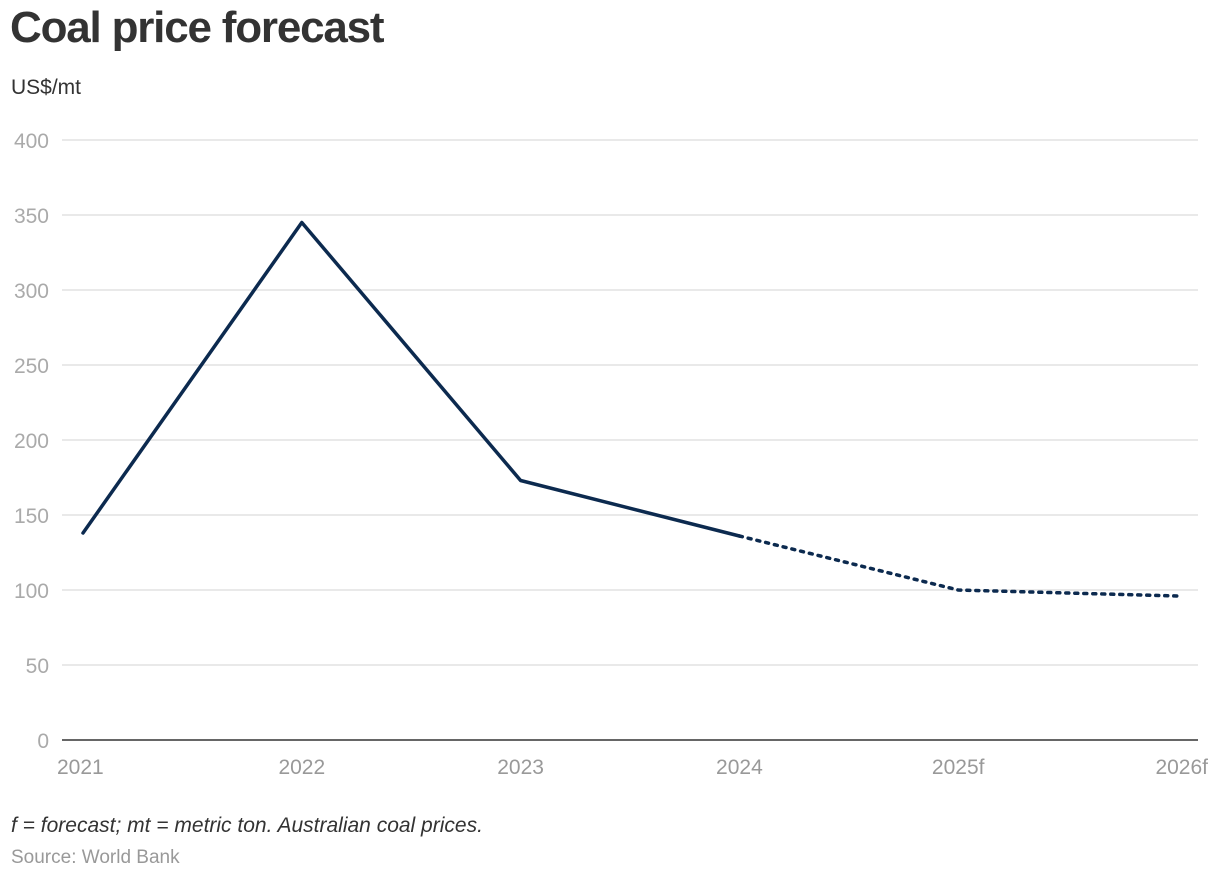 The width and height of the screenshot is (1220, 882). I want to click on y-axis-ticks: 0 50 100 150 200 250 300 350 400, so click(31, 441).